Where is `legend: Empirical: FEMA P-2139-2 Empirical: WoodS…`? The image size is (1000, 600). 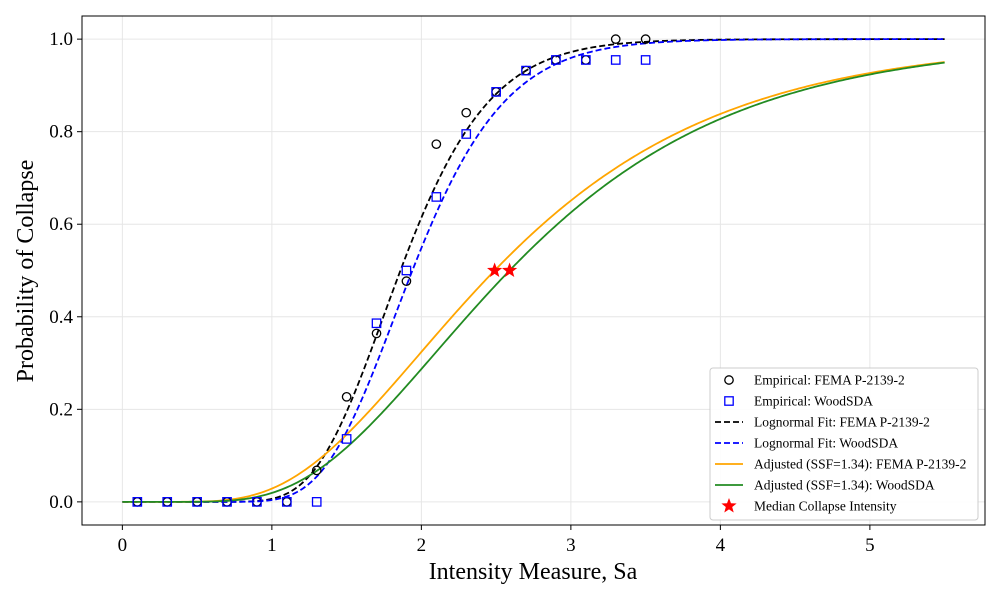
legend: Empirical: FEMA P-2139-2 Empirical: WoodS… is located at coordinates (844, 444).